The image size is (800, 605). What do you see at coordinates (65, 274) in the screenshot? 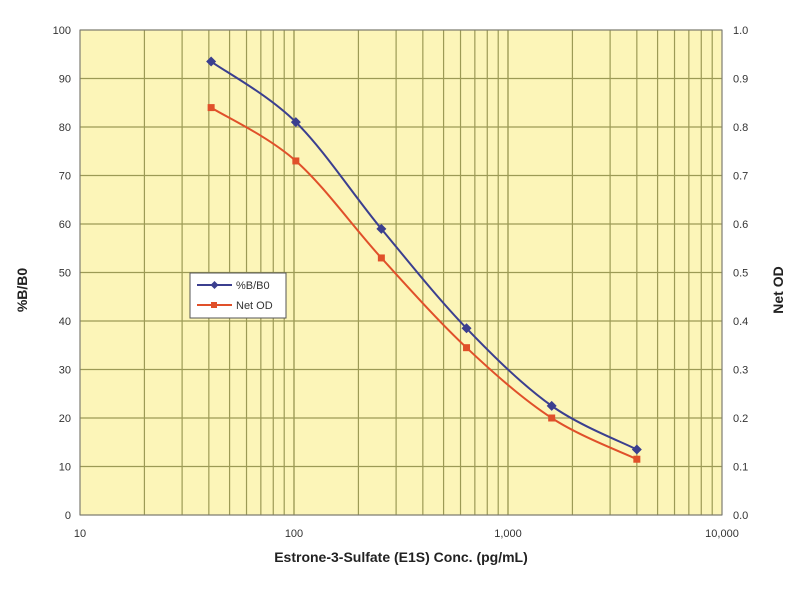
I see `y-tick-label: 50` at bounding box center [65, 274].